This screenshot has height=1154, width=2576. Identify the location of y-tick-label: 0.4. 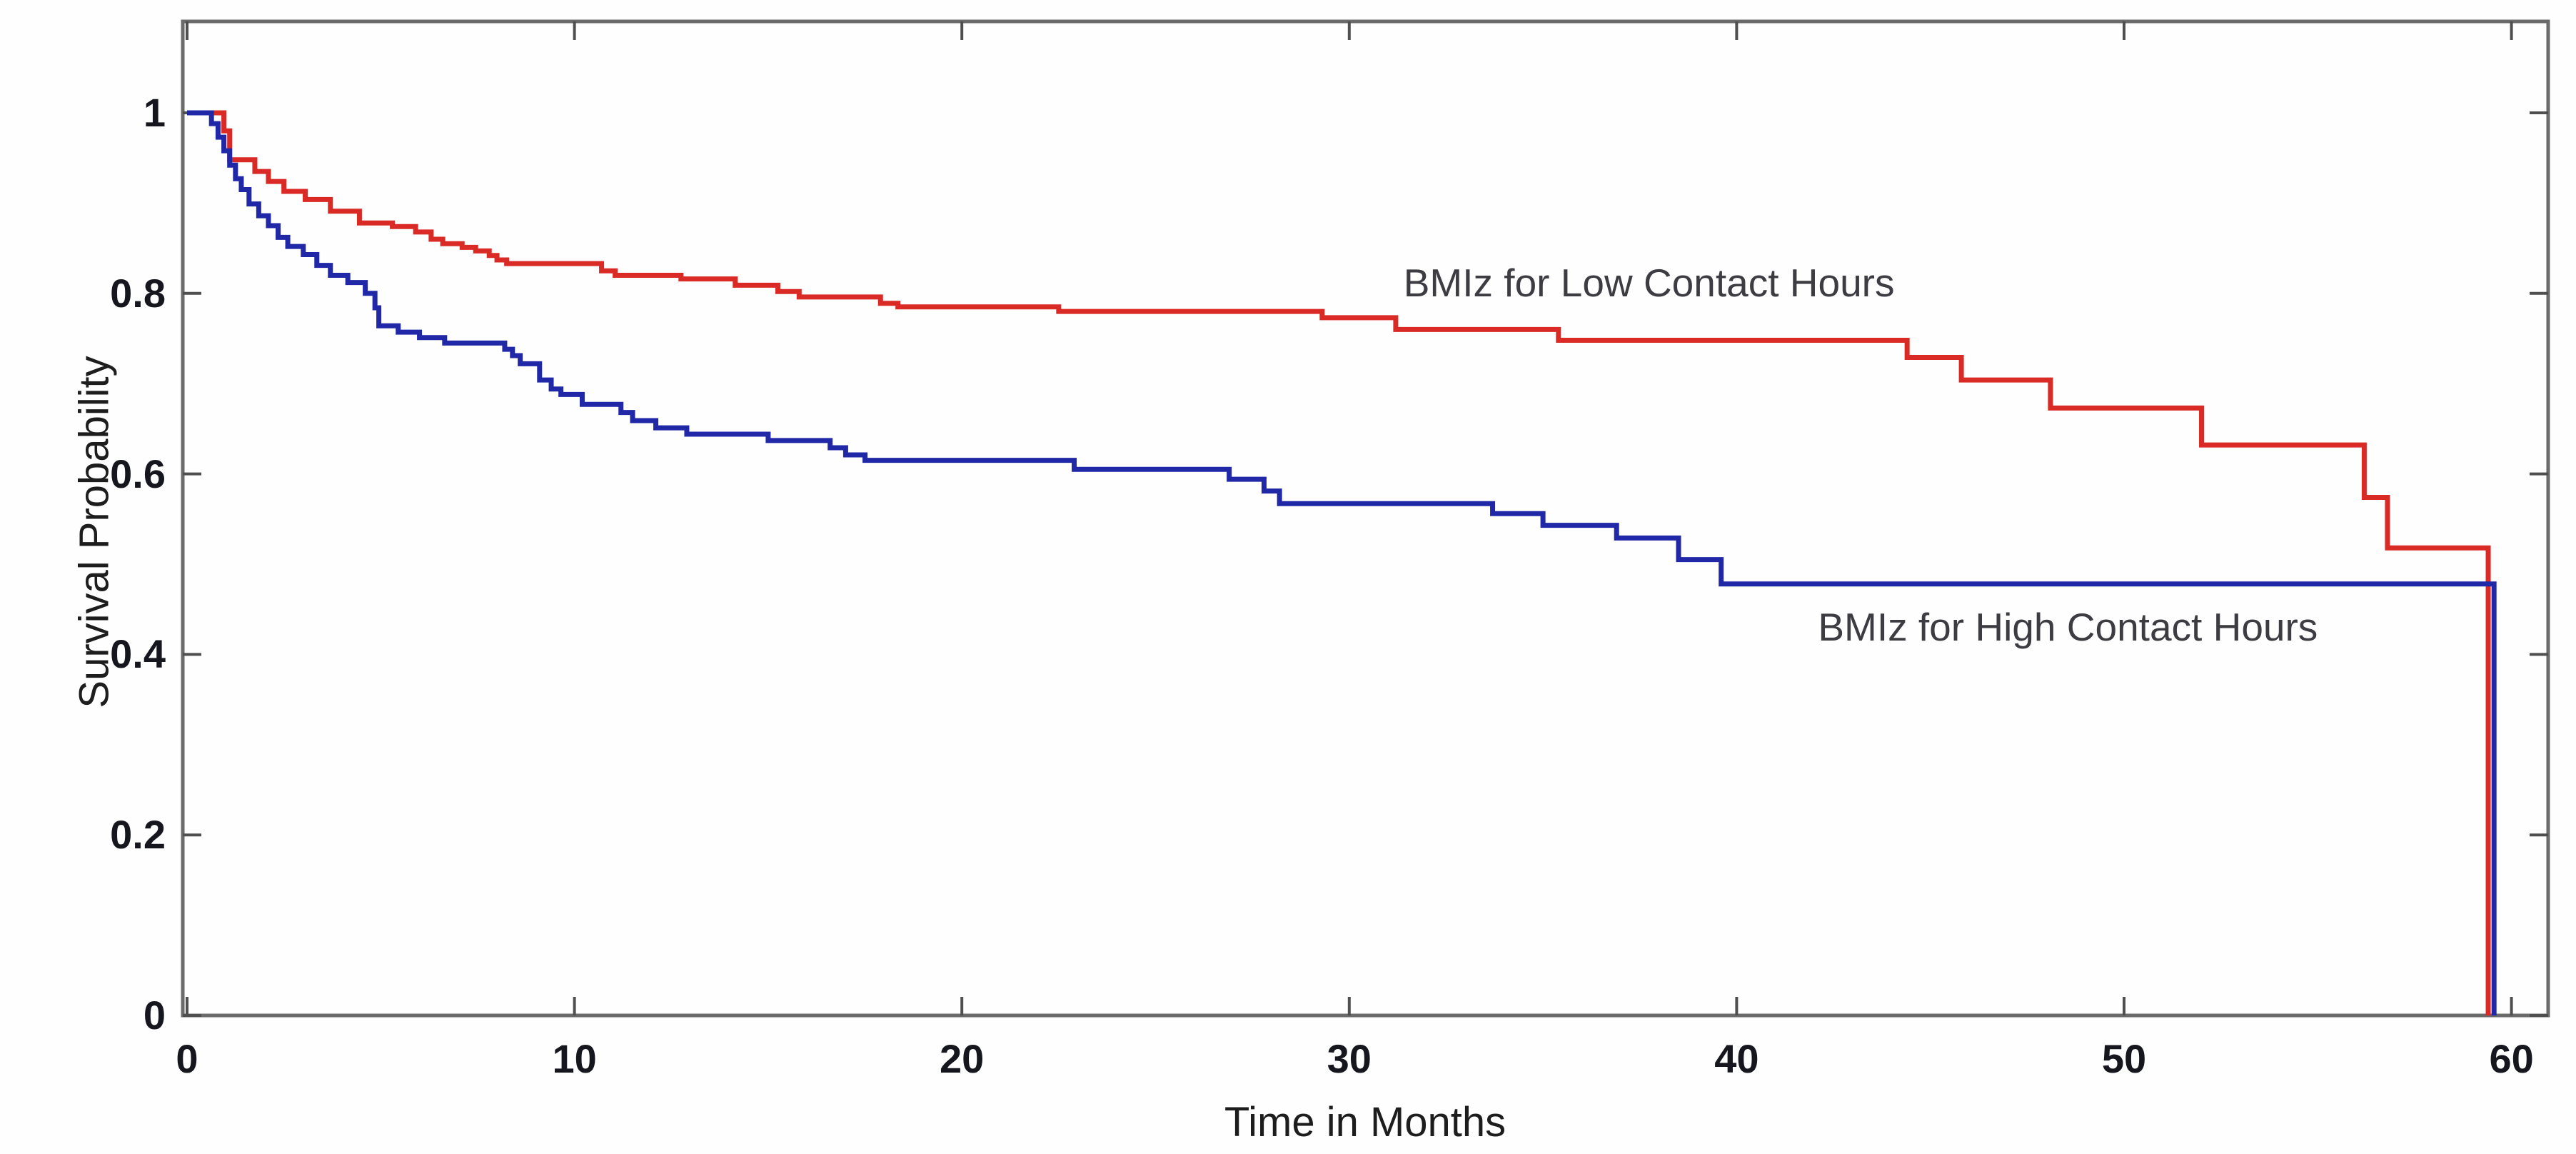
(138, 654).